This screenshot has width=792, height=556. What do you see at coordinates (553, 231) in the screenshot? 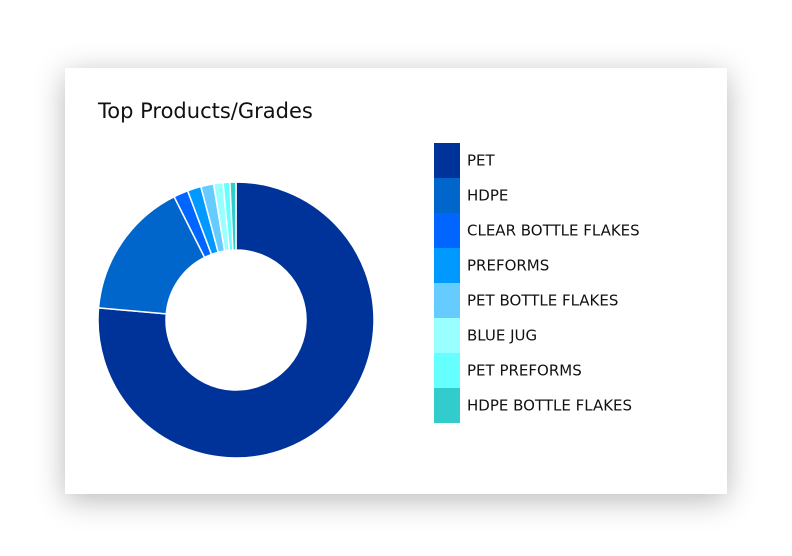
I see `legend-label: CLEAR BOTTLE FLAKES` at bounding box center [553, 231].